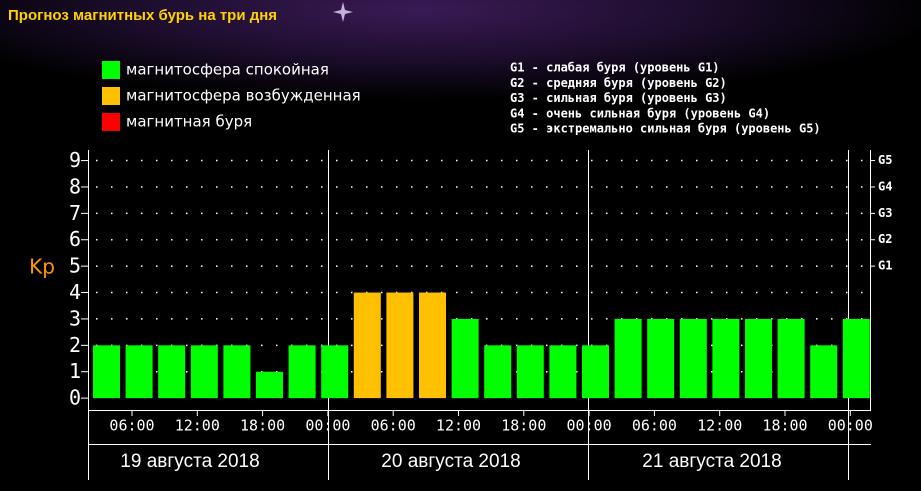 The image size is (921, 491). What do you see at coordinates (142, 15) in the screenshot?
I see `chart-title: Прогноз магнитных бурь на три дня` at bounding box center [142, 15].